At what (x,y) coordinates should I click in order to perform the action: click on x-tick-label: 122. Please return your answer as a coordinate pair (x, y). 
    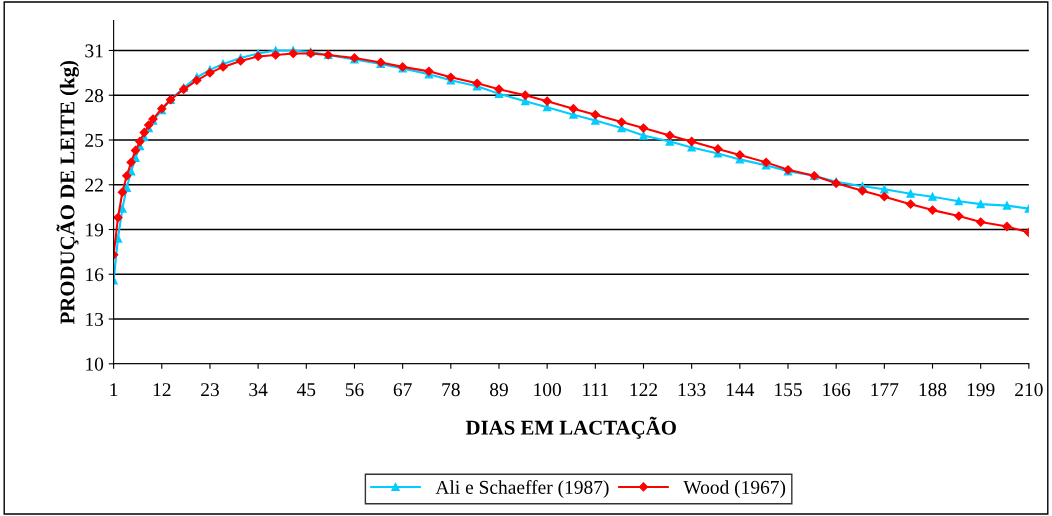
    Looking at the image, I should click on (643, 390).